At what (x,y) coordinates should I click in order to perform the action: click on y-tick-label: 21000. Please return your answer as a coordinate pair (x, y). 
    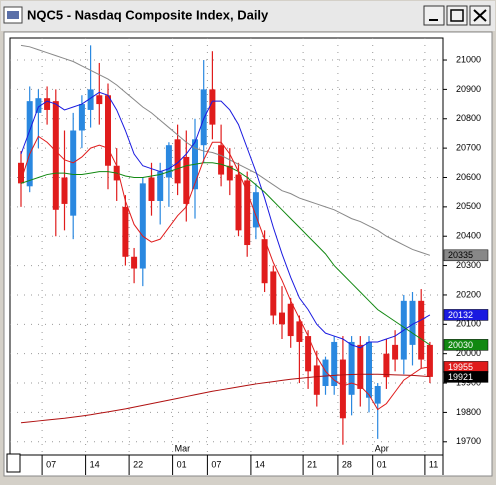
    Looking at the image, I should click on (468, 59).